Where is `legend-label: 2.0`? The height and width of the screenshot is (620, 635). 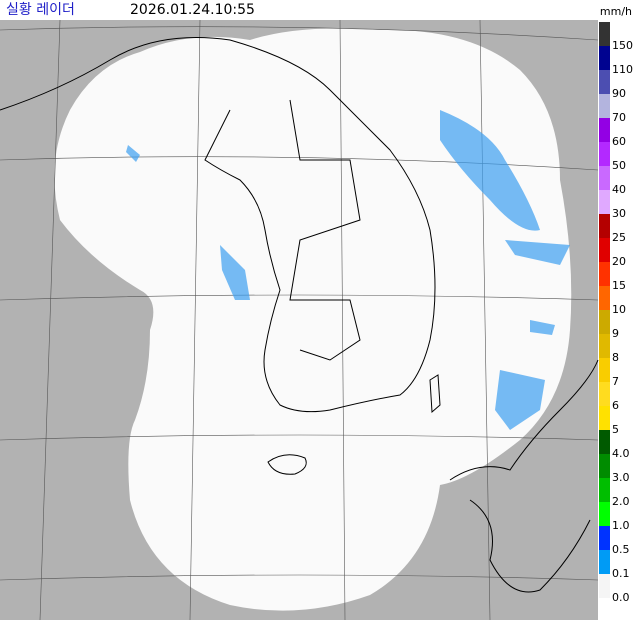 legend-label: 2.0 is located at coordinates (621, 501).